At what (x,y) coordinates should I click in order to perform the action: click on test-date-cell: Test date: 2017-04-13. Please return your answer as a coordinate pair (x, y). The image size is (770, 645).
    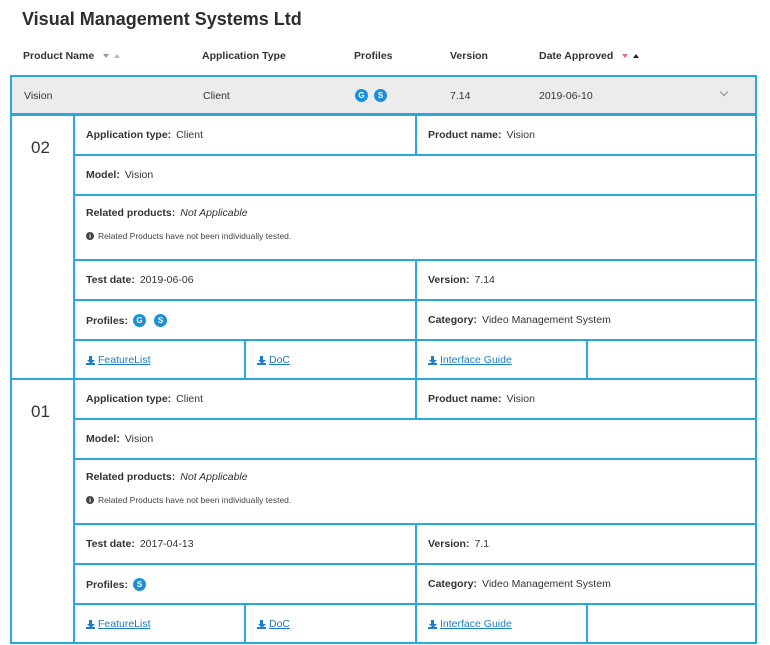
    Looking at the image, I should click on (246, 545).